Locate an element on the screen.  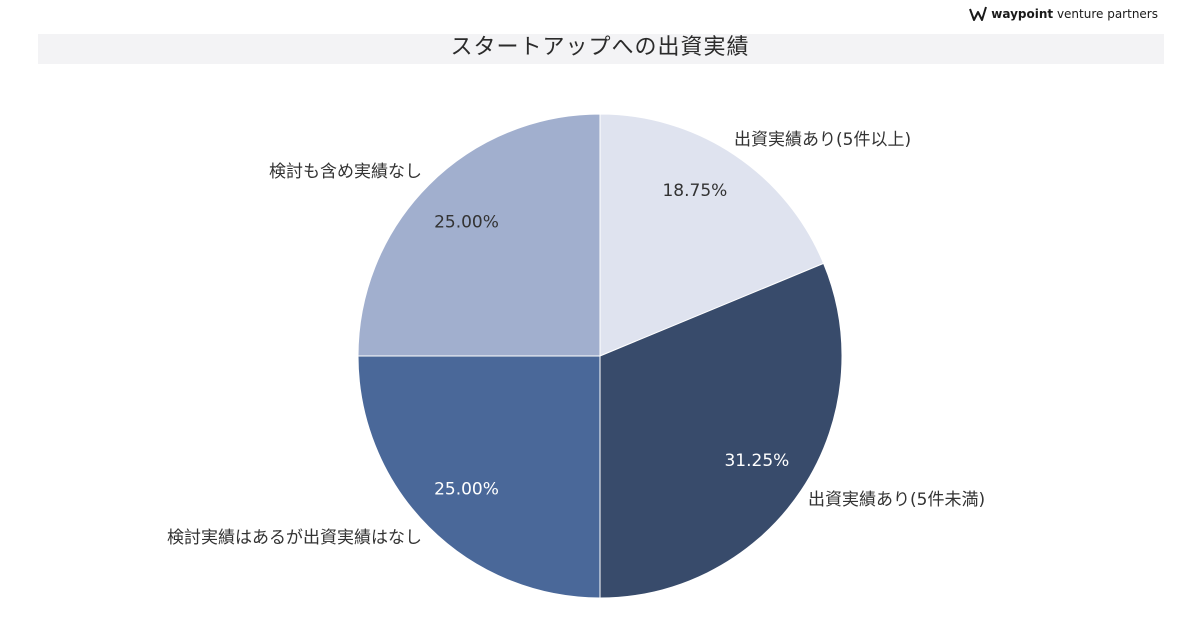
title-band is located at coordinates (601, 49).